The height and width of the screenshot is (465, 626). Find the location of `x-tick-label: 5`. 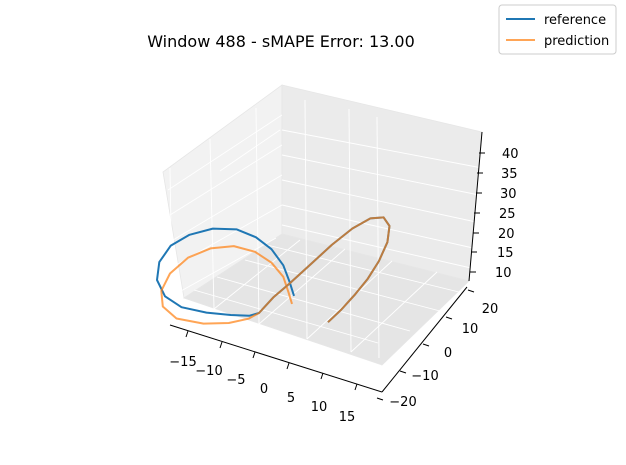

x-tick-label: 5 is located at coordinates (291, 398).